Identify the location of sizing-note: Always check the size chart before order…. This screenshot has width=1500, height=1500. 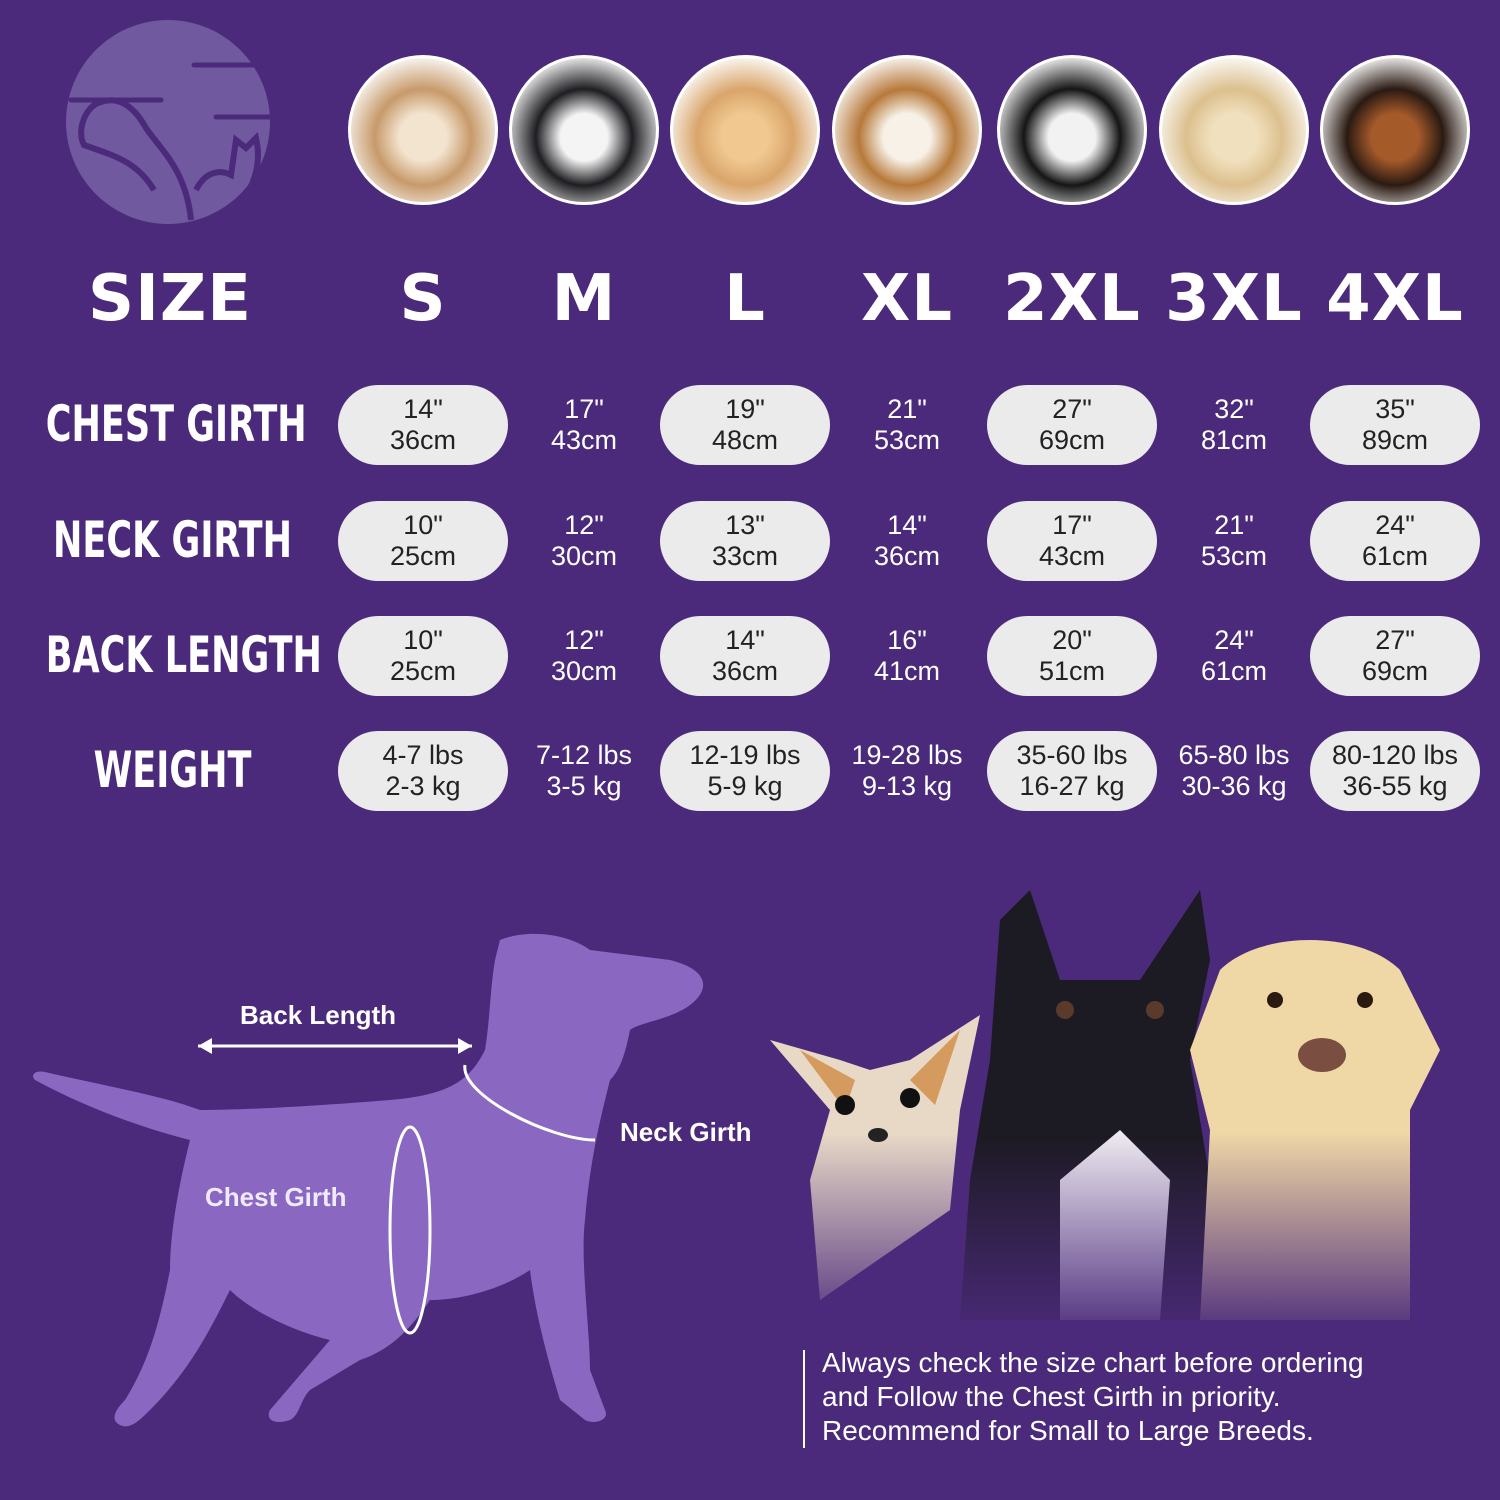
(1093, 1397).